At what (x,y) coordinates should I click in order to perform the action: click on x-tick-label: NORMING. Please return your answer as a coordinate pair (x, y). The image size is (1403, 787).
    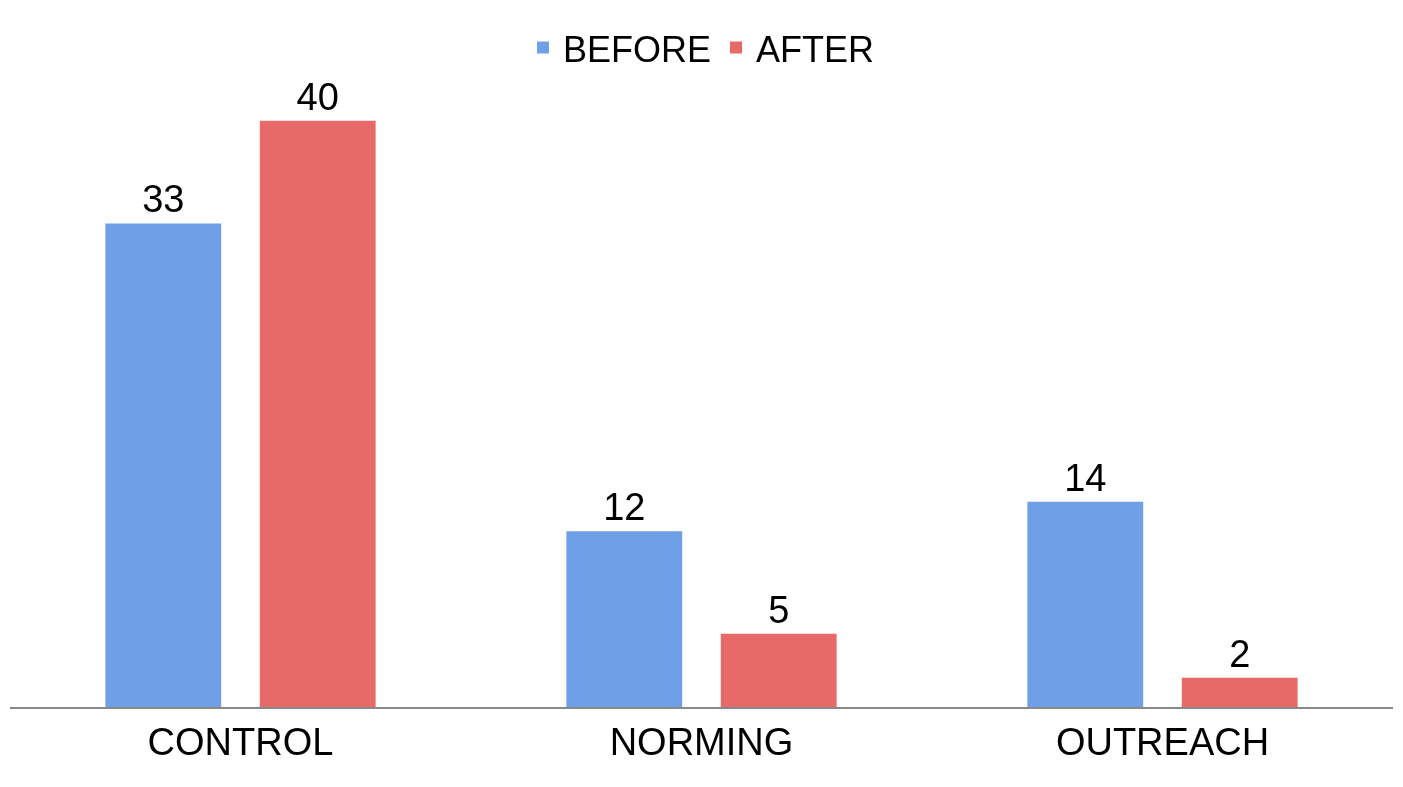
    Looking at the image, I should click on (701, 741).